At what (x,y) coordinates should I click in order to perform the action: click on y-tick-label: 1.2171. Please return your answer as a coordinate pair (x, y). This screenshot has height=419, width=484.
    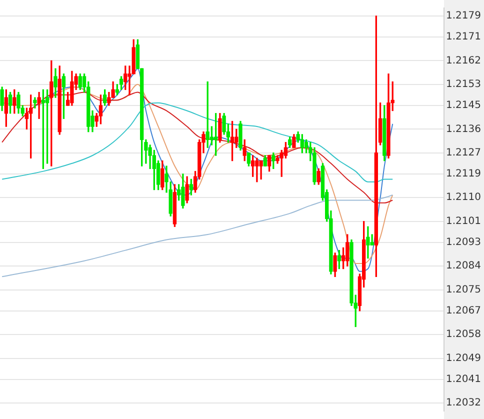
    Looking at the image, I should click on (463, 37).